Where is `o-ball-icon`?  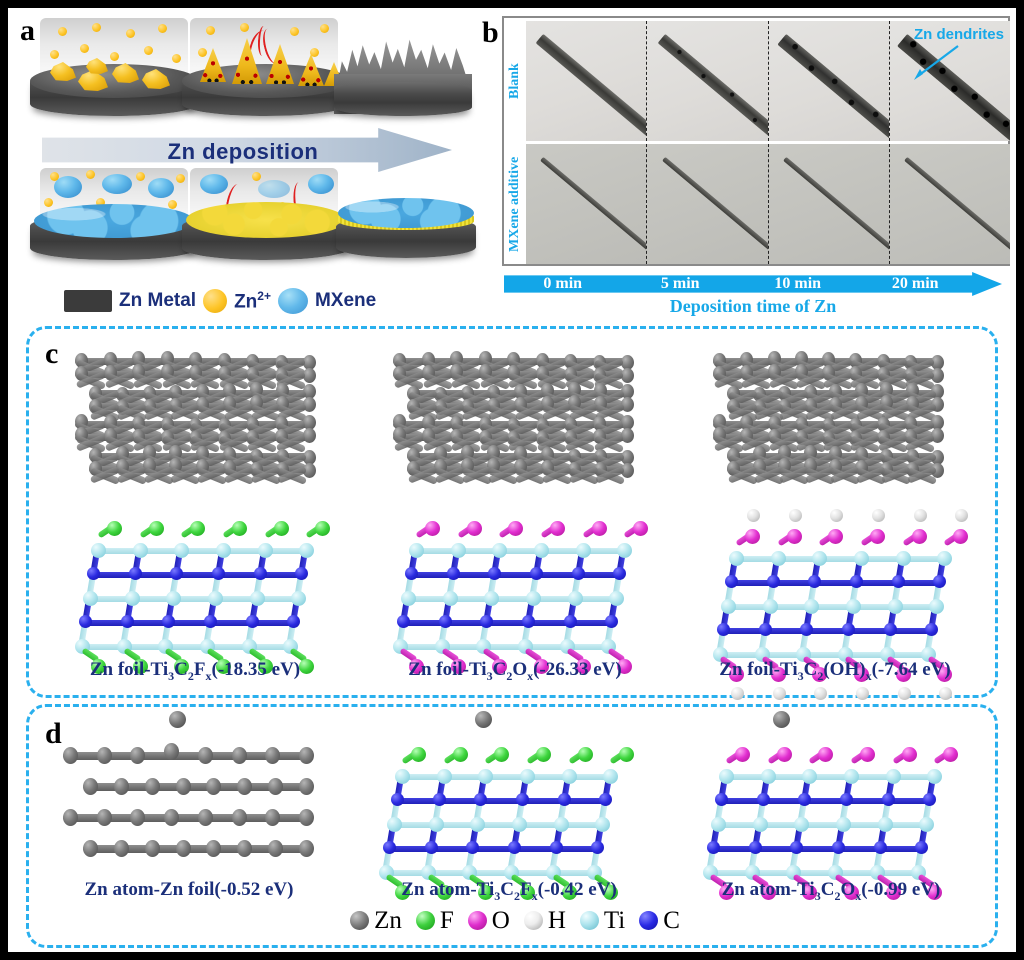
o-ball-icon is located at coordinates (477, 920).